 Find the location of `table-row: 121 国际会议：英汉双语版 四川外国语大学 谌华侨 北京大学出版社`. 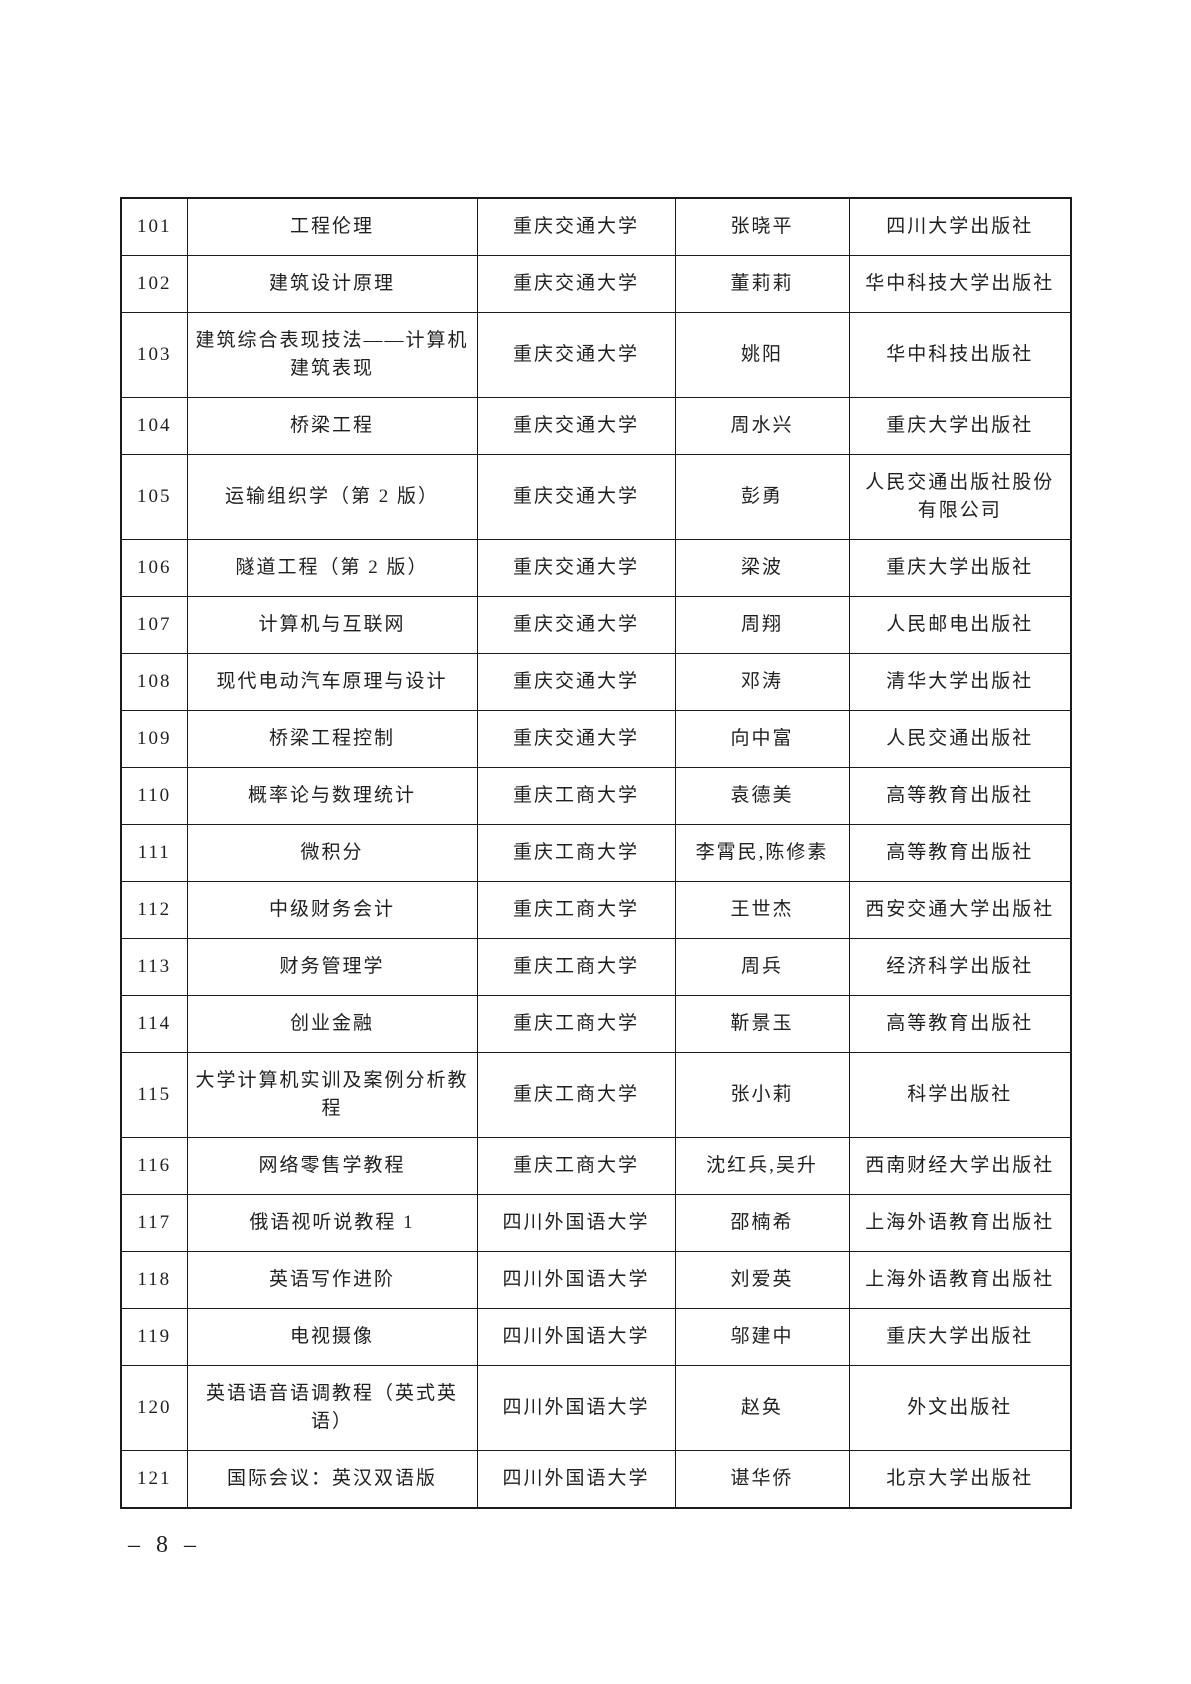

table-row: 121 国际会议：英汉双语版 四川外国语大学 谌华侨 北京大学出版社 is located at coordinates (596, 1479).